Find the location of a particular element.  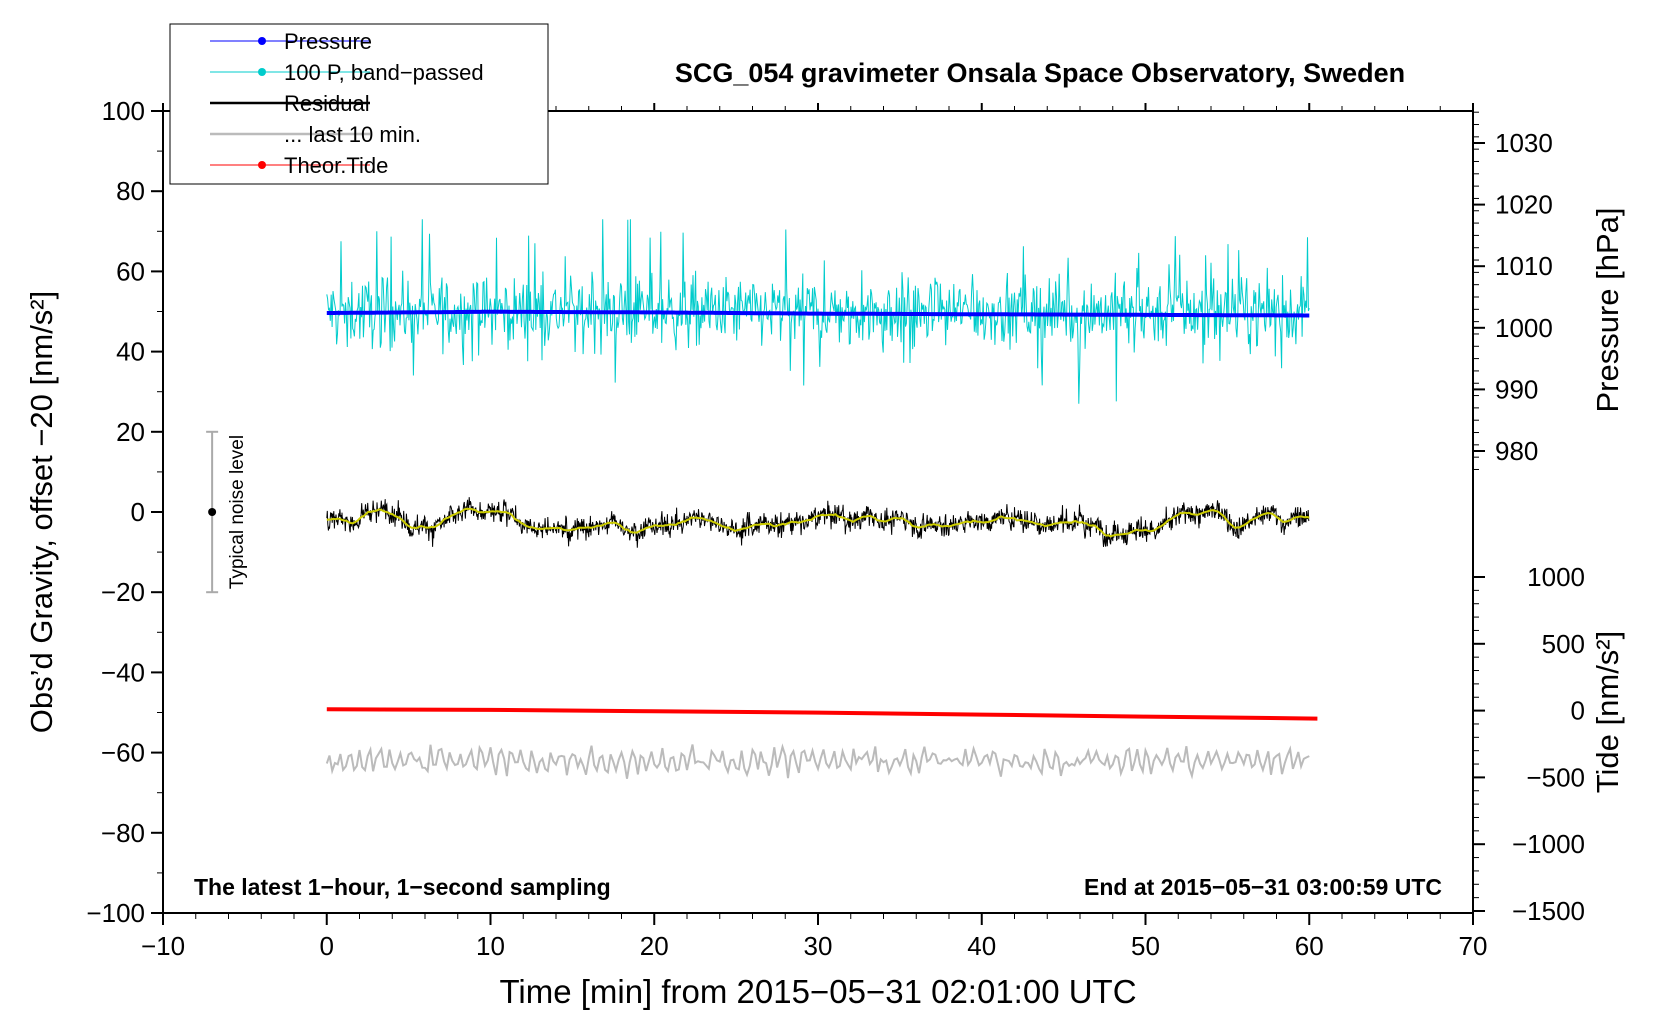

series-theoretical-tide is located at coordinates (822, 714).